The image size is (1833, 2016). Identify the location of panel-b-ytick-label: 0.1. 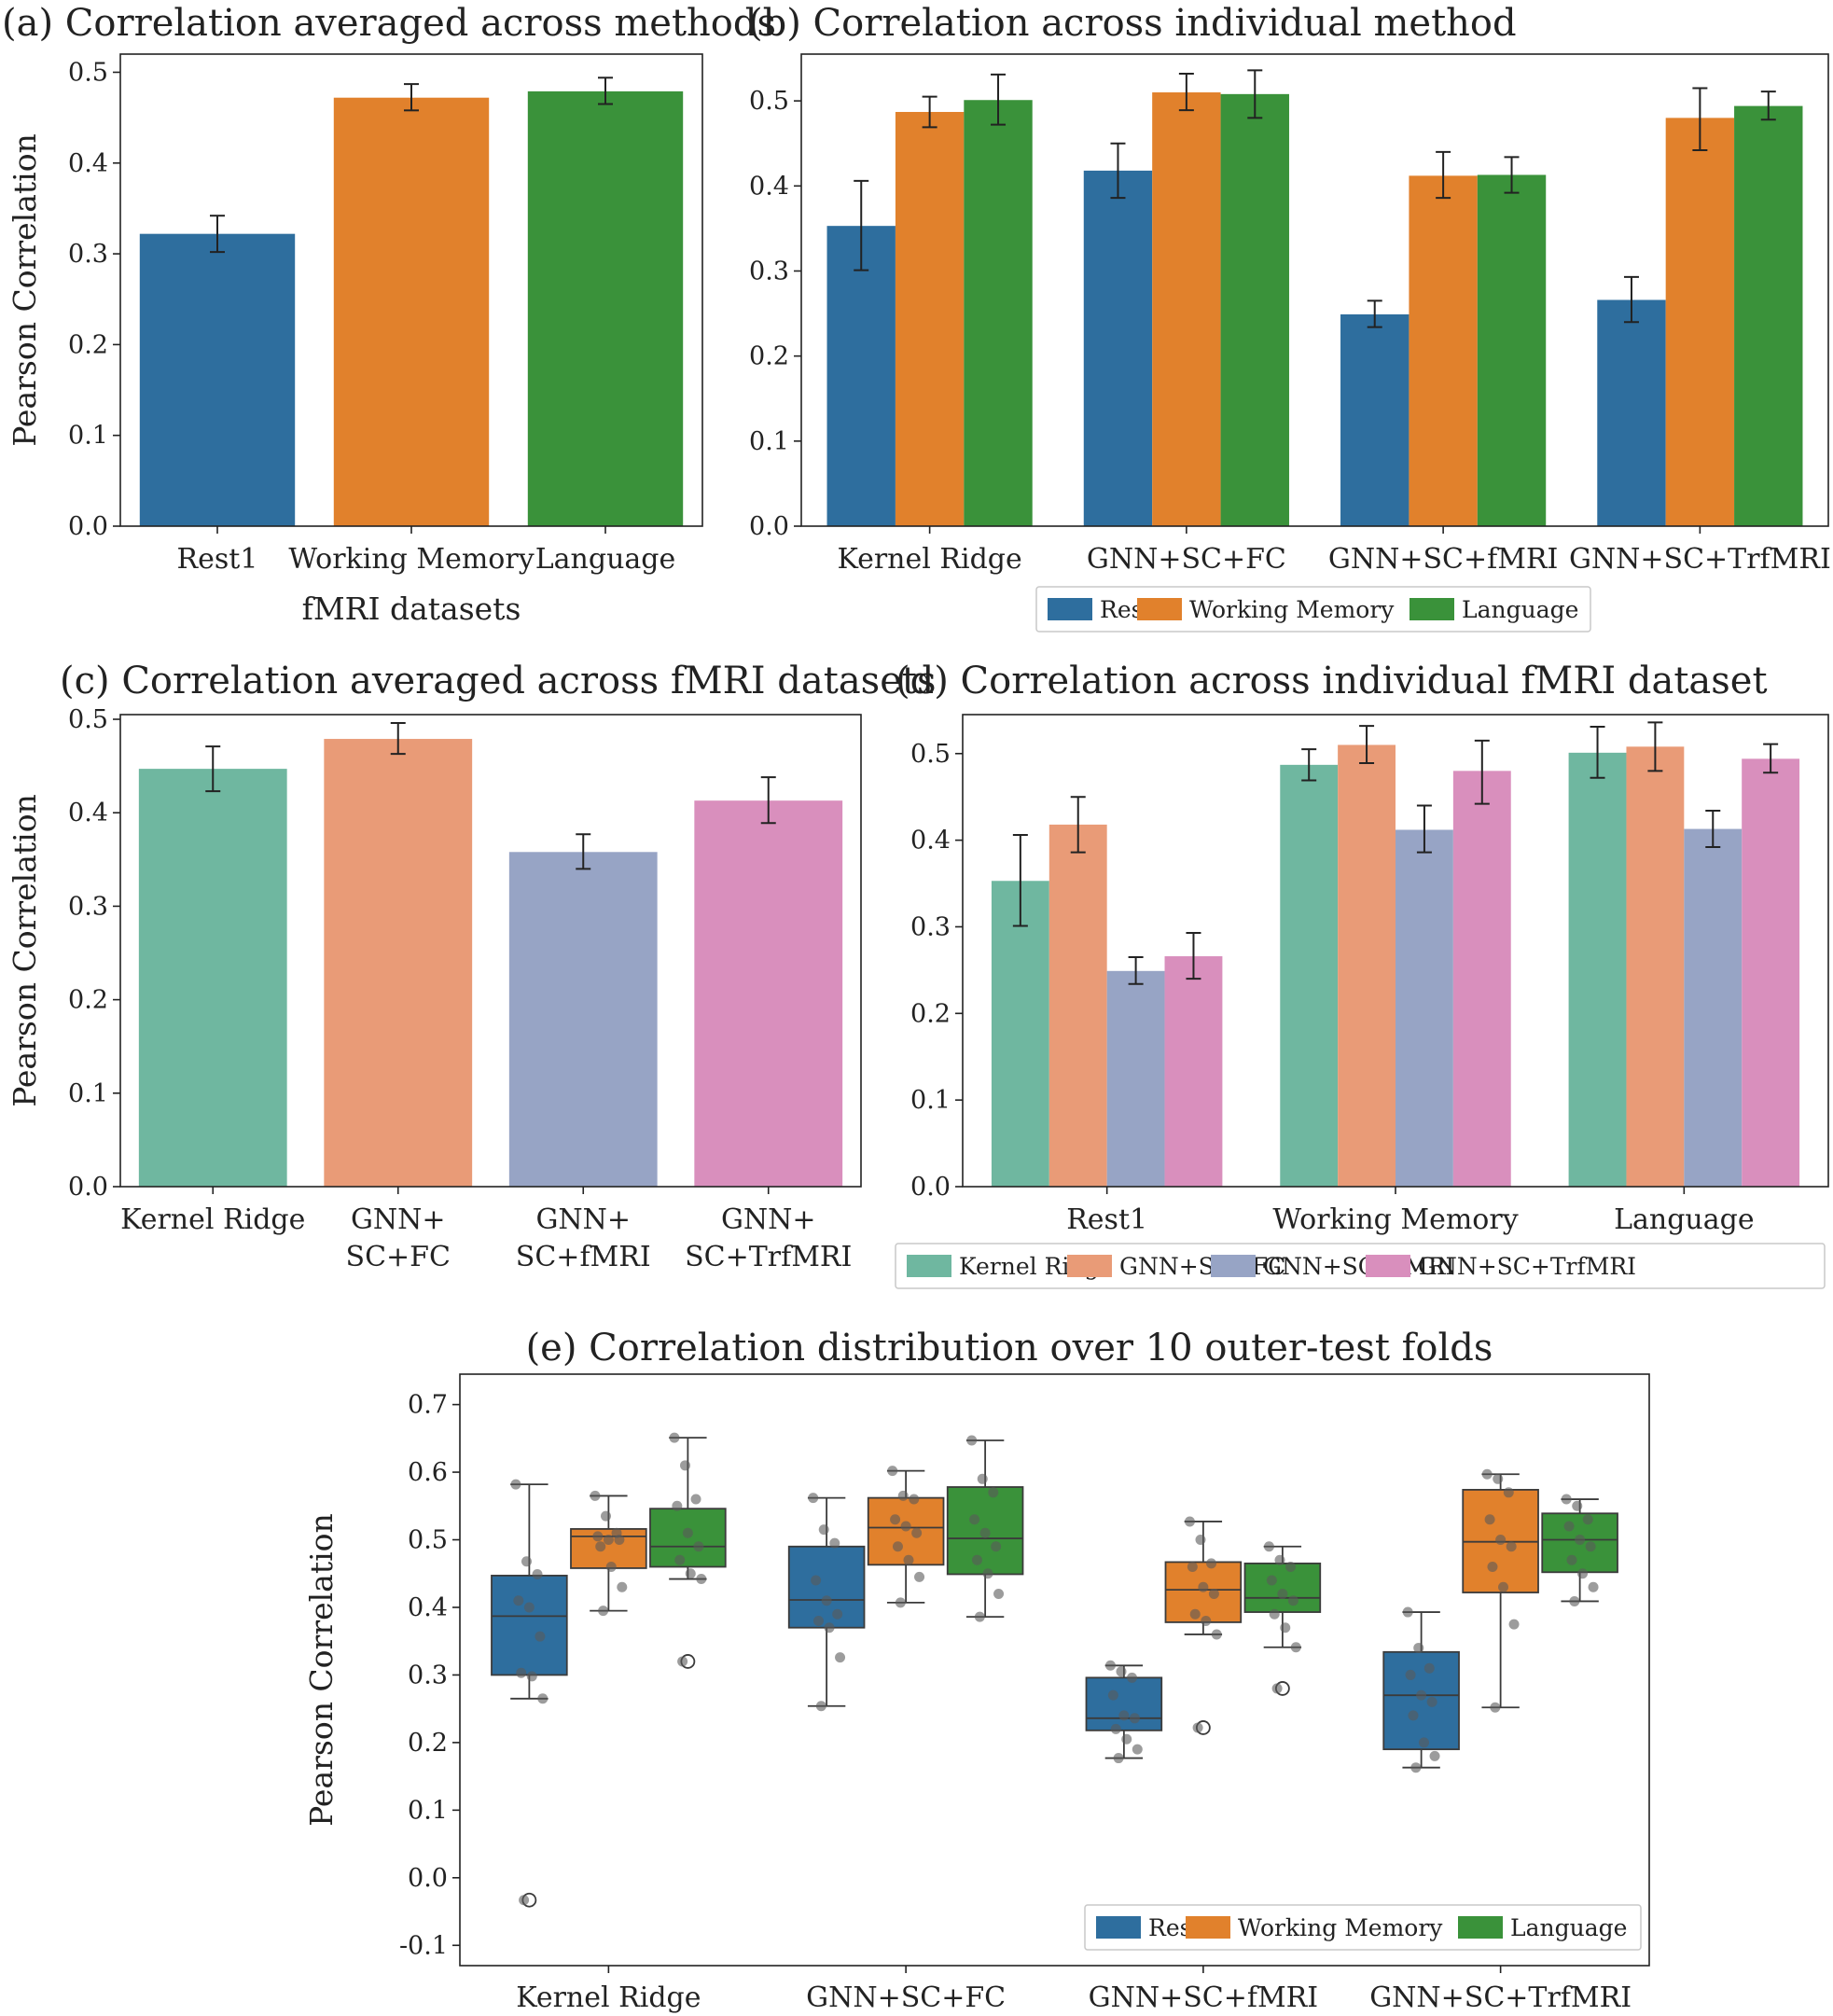
(769, 442).